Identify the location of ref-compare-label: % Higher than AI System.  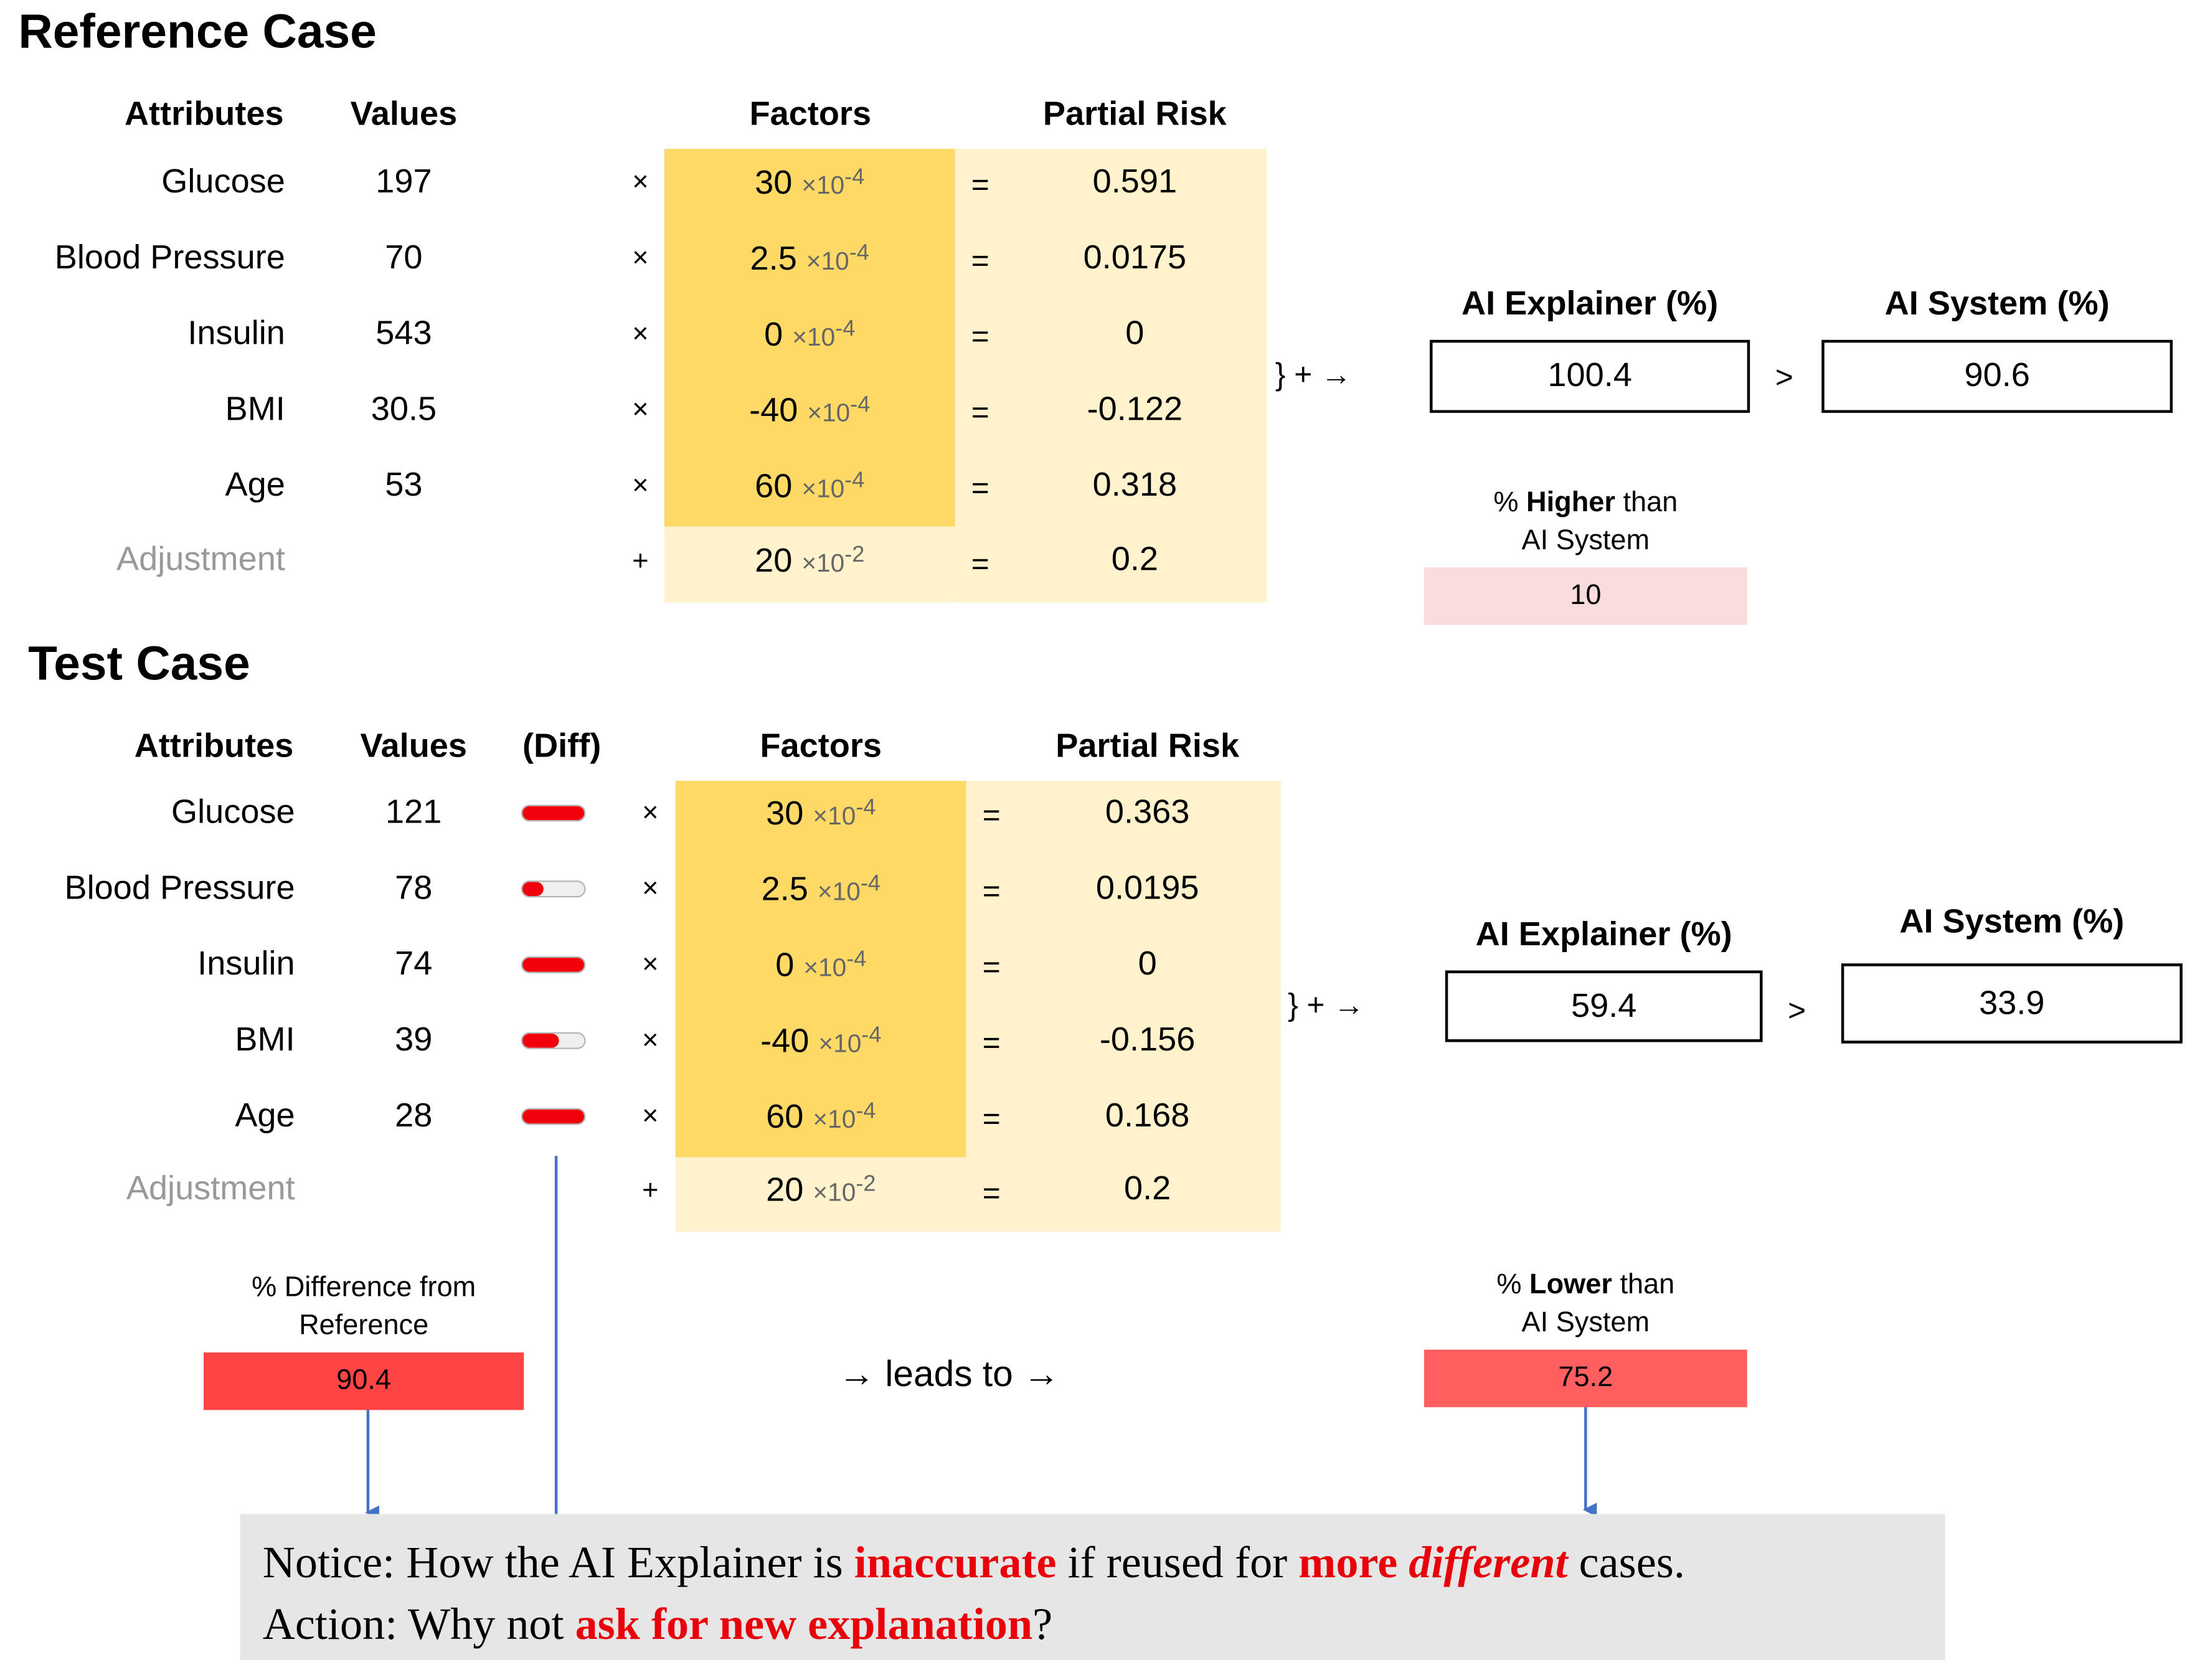
(1585, 522).